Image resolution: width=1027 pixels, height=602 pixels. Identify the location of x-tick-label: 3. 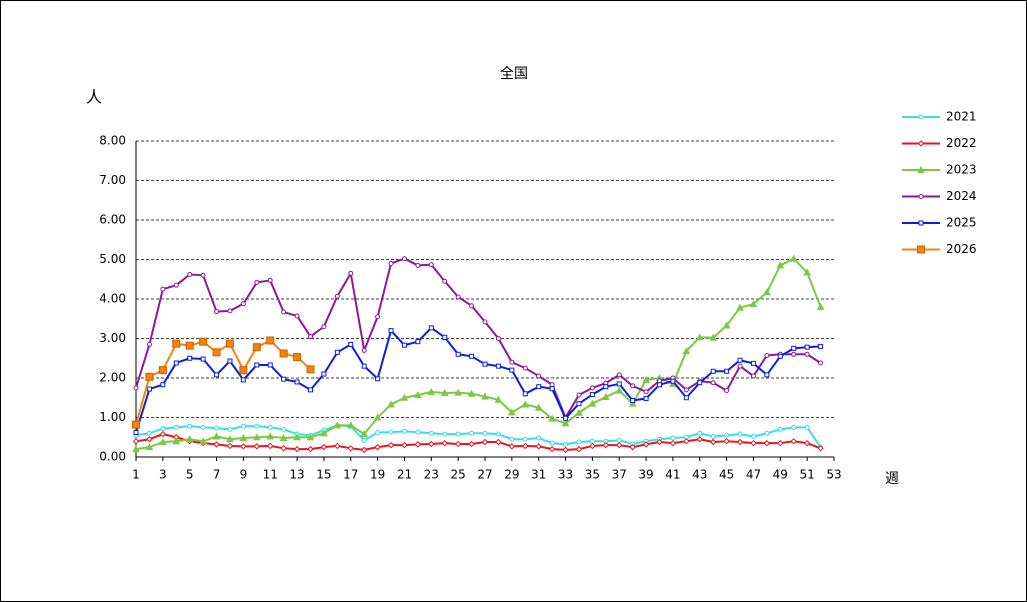
(163, 475).